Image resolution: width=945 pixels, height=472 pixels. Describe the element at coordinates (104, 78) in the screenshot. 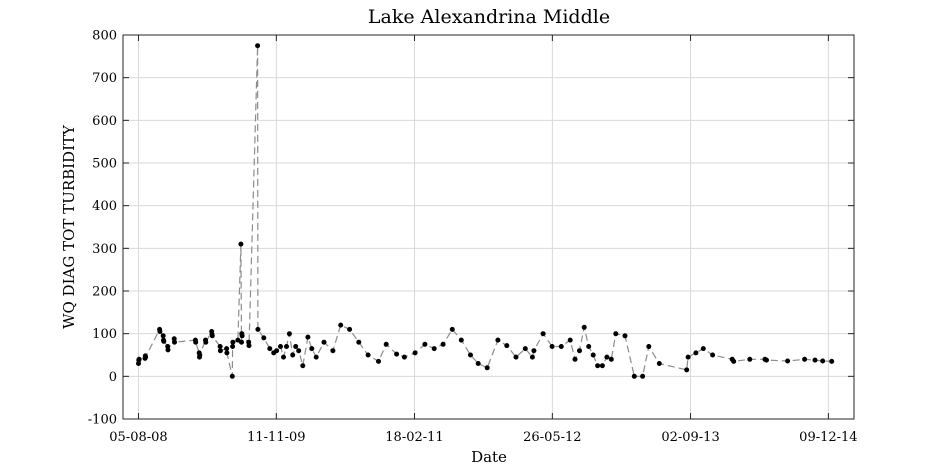

I see `y-tick-label: 700` at that location.